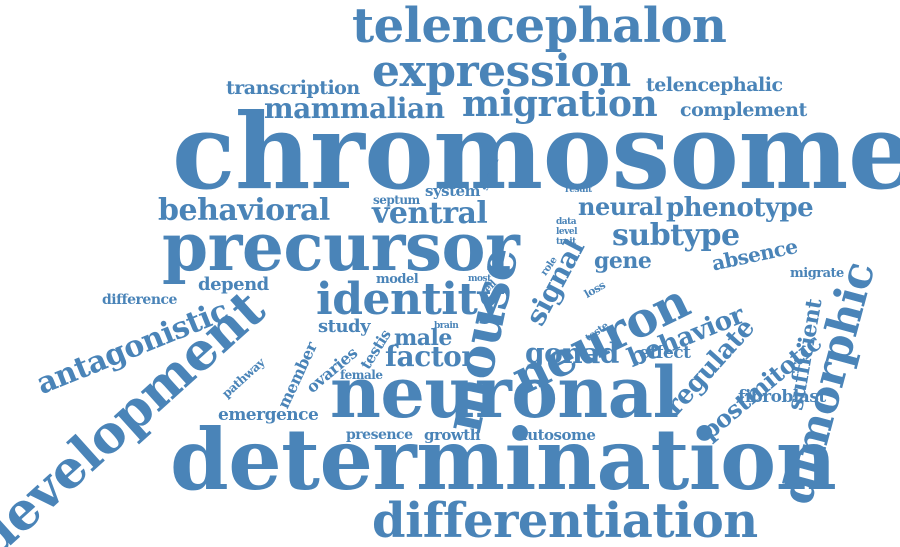 Image resolution: width=900 pixels, height=547 pixels. What do you see at coordinates (344, 326) in the screenshot?
I see `word-study: study` at bounding box center [344, 326].